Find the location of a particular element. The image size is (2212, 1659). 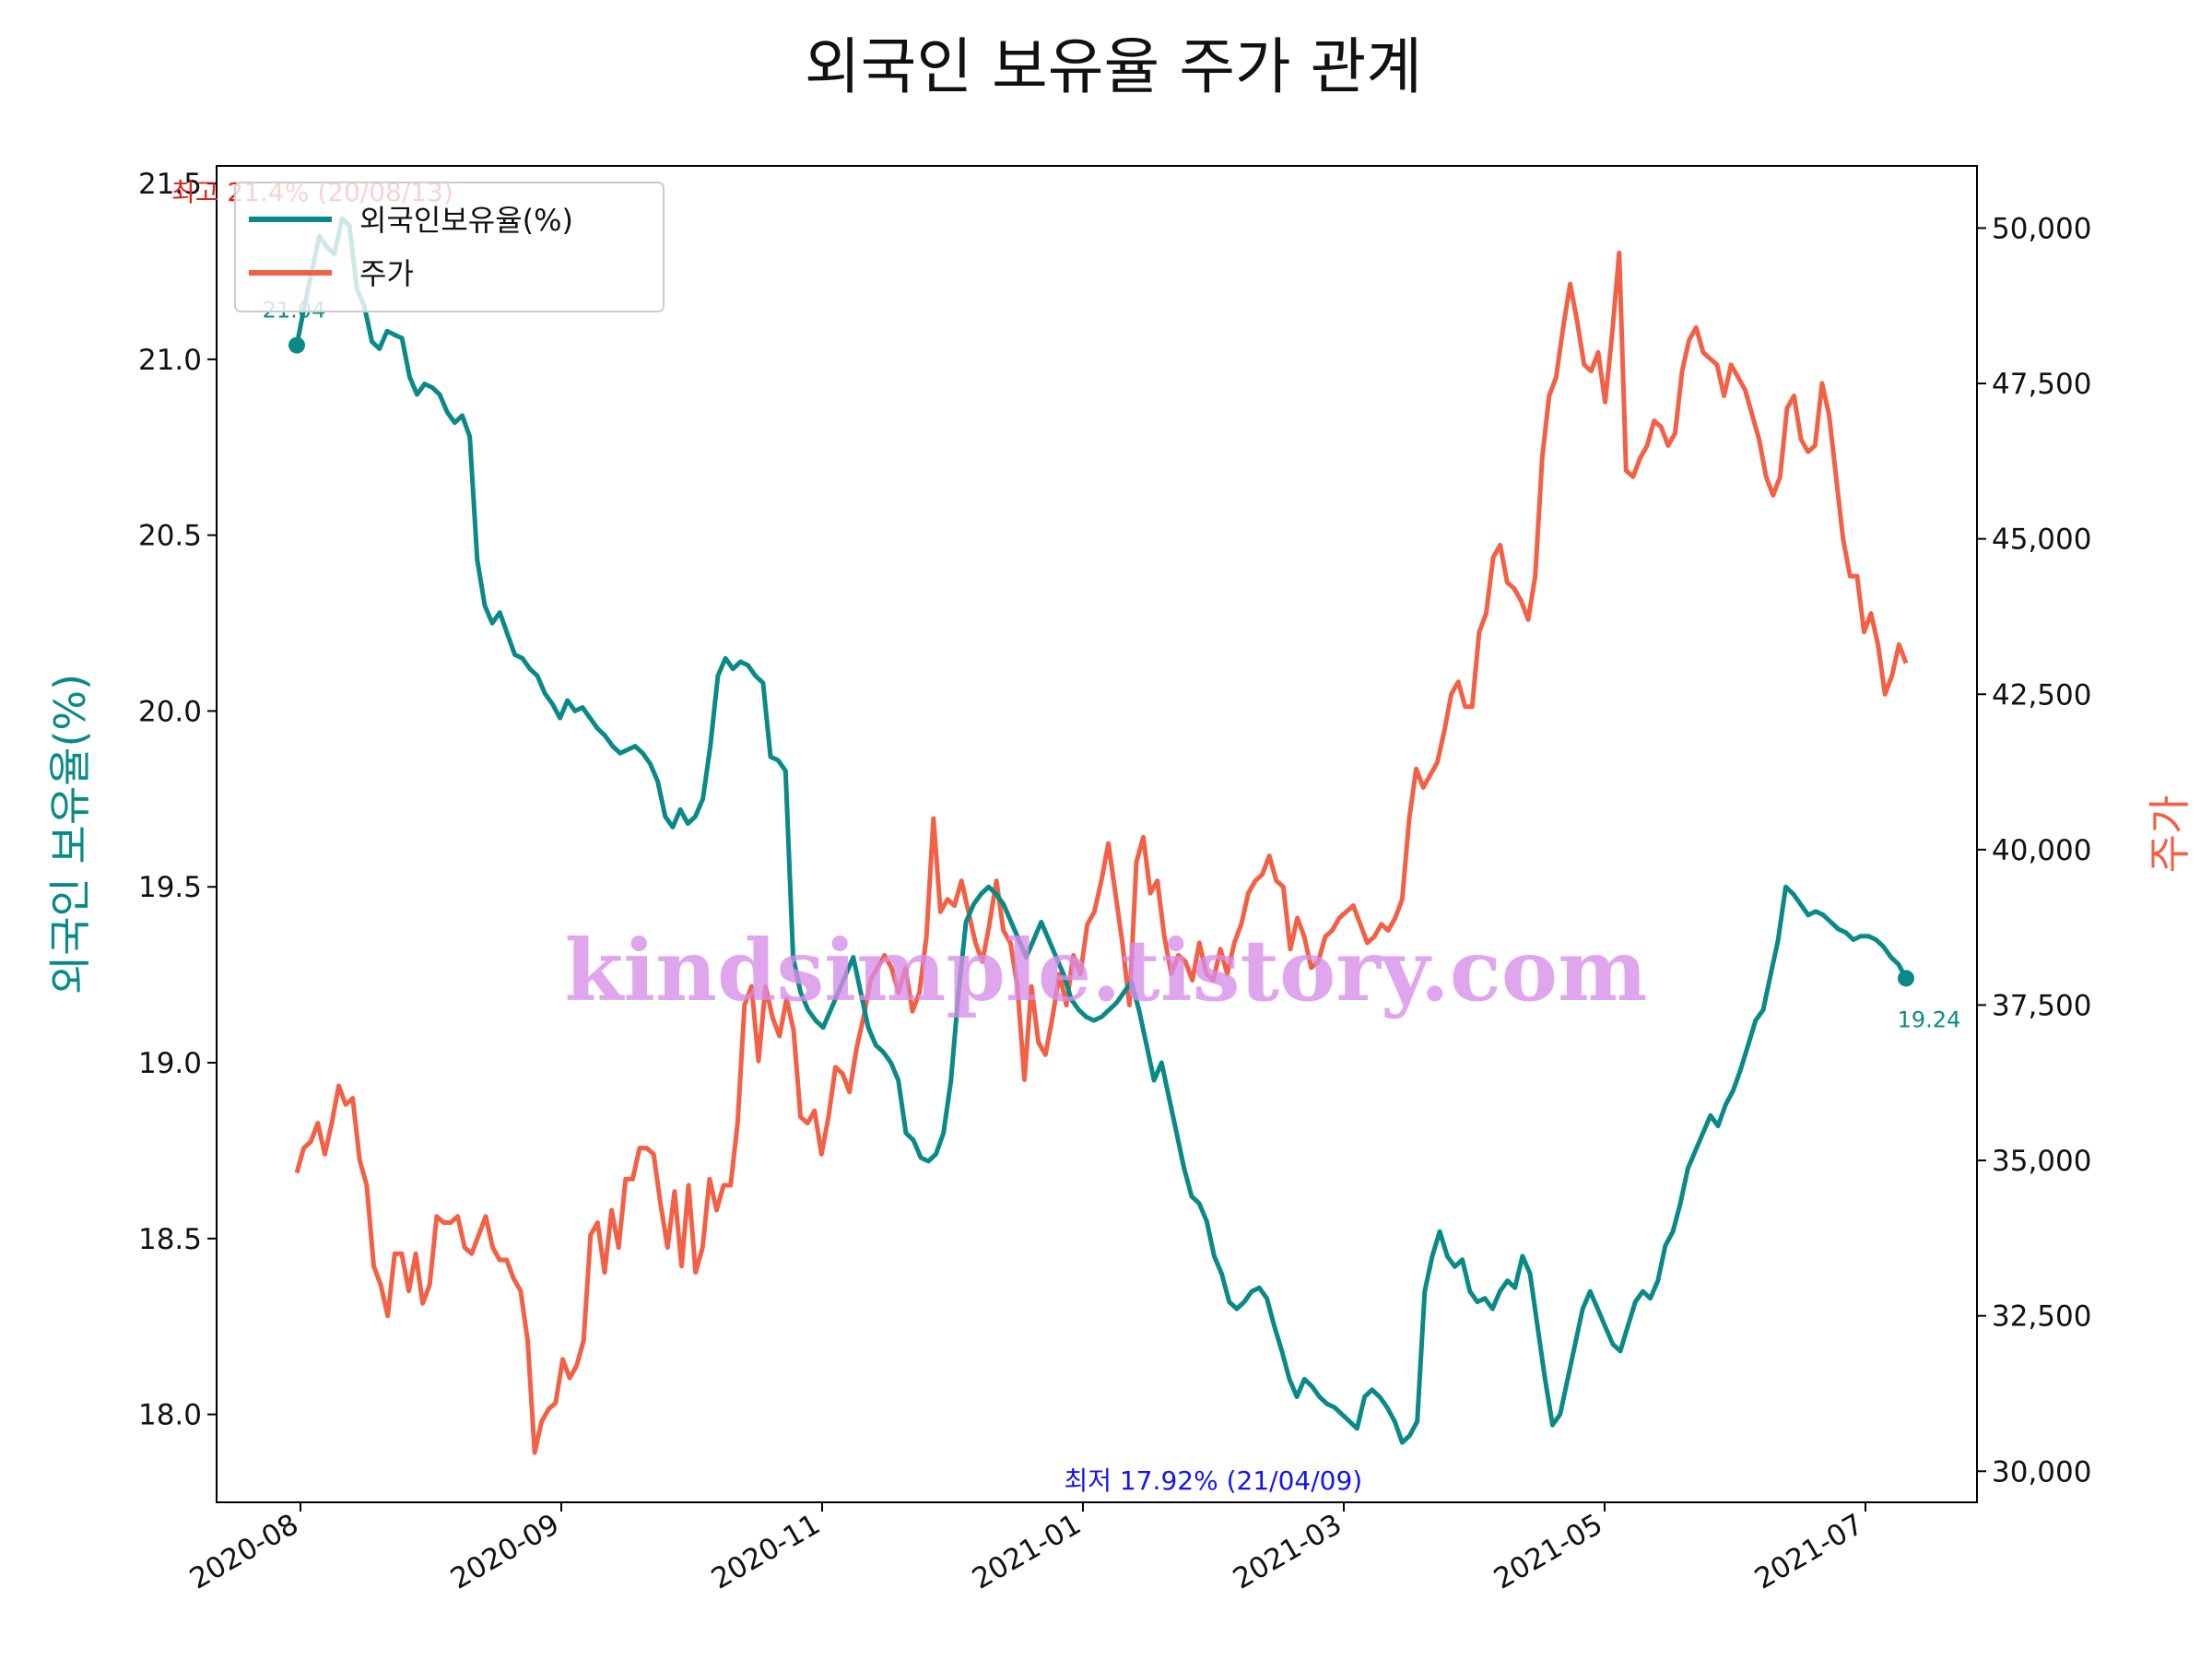

y-left-tick-label: 18.5 is located at coordinates (170, 1239).